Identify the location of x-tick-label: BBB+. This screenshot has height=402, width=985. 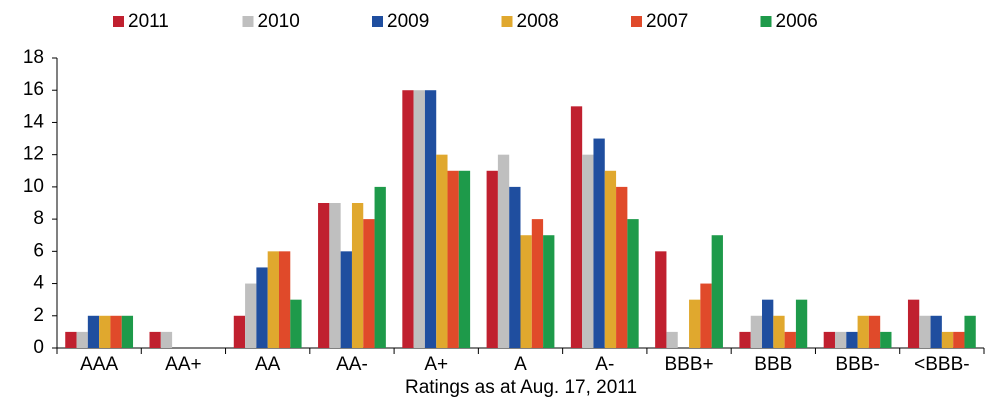
(688, 364).